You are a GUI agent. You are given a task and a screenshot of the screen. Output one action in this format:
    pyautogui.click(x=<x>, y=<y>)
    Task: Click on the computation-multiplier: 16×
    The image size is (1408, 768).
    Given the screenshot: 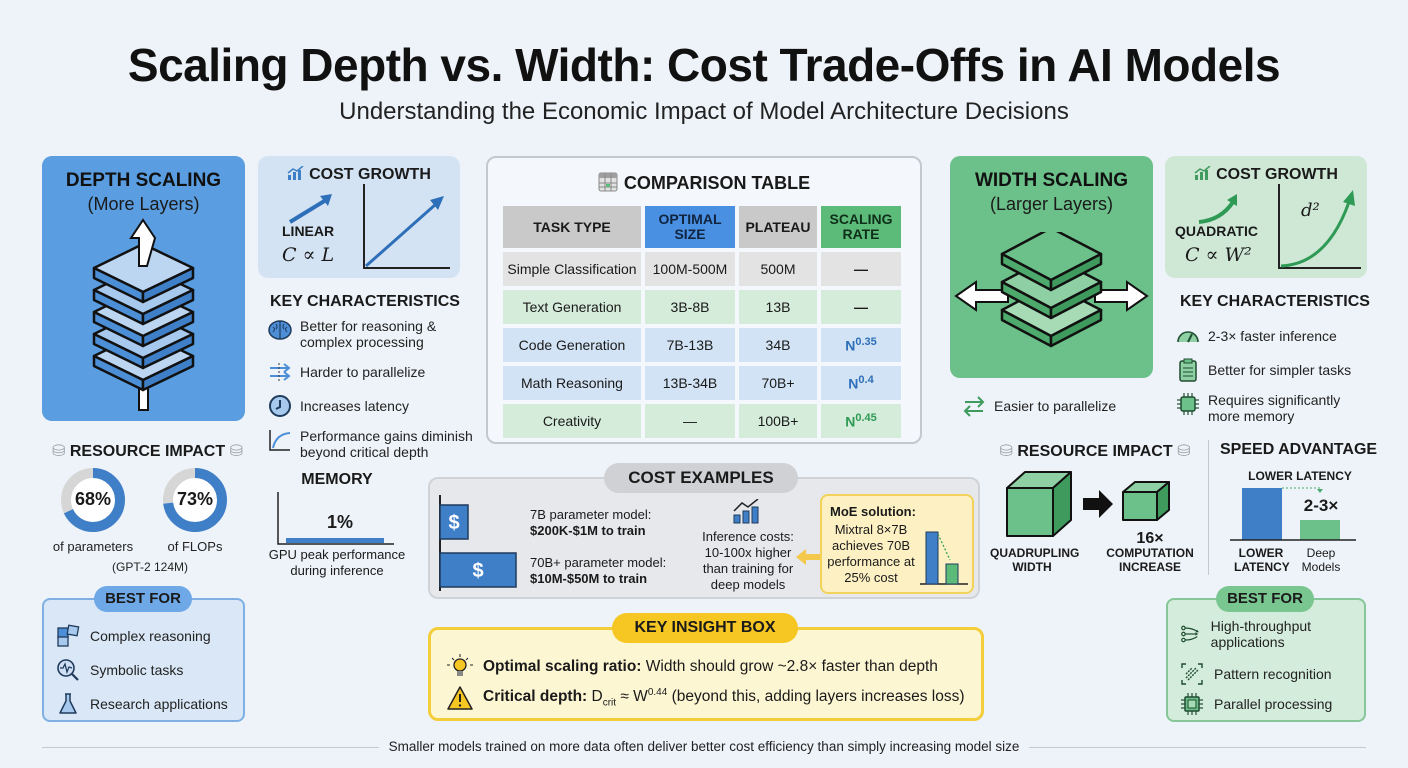 What is the action you would take?
    pyautogui.click(x=1150, y=538)
    